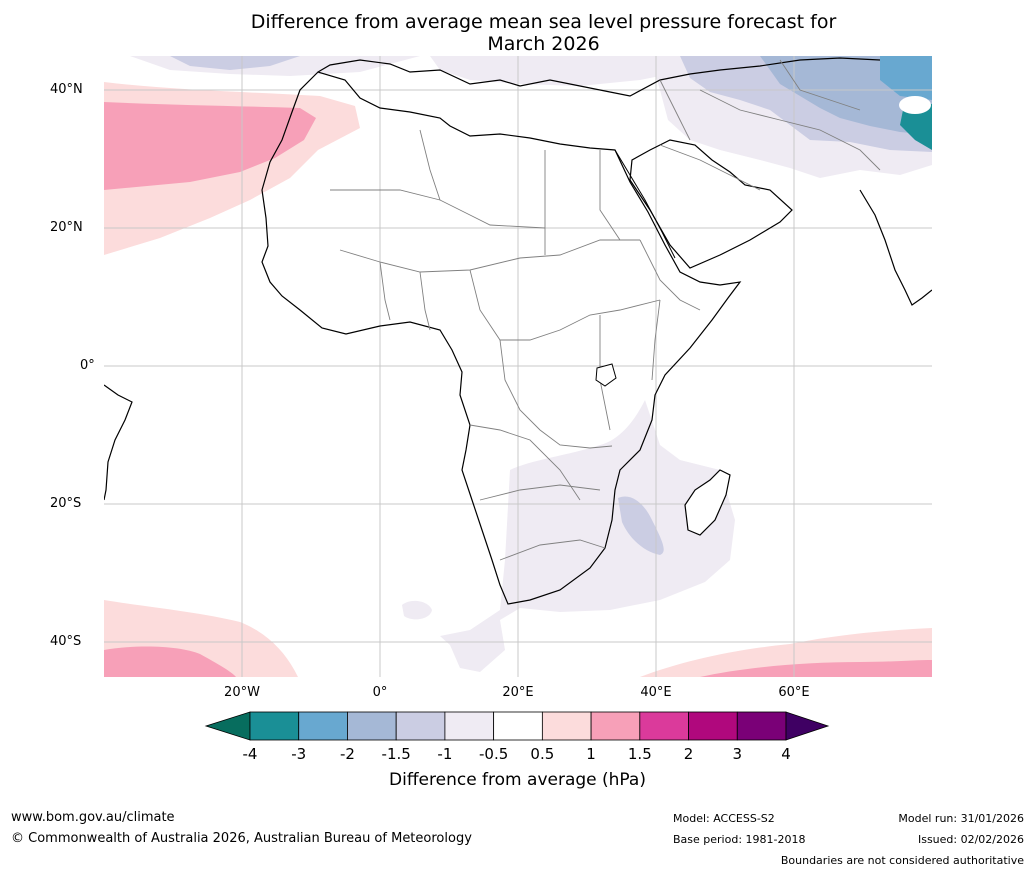 The image size is (1035, 873). What do you see at coordinates (242, 692) in the screenshot?
I see `lon-label-20w: 20°W` at bounding box center [242, 692].